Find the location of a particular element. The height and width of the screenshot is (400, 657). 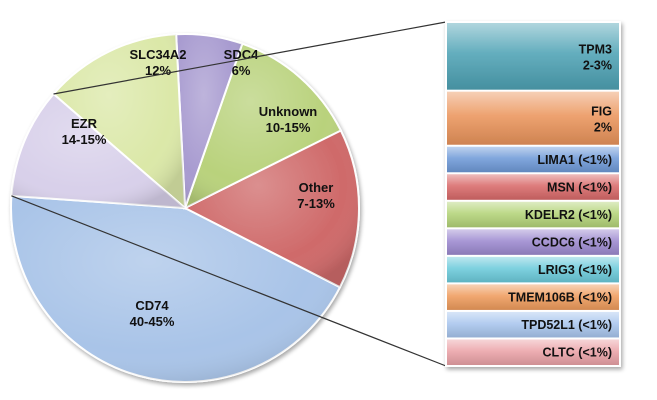

bar-label-cltc: CLTC (<1%) is located at coordinates (577, 353).